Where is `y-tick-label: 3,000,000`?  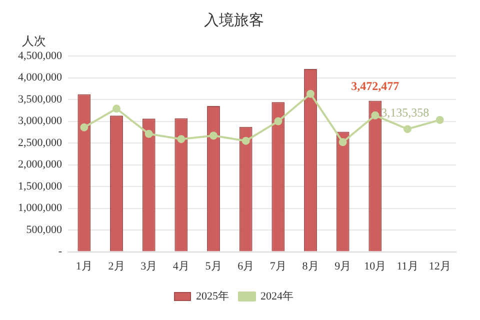
y-tick-label: 3,000,000 is located at coordinates (40, 121).